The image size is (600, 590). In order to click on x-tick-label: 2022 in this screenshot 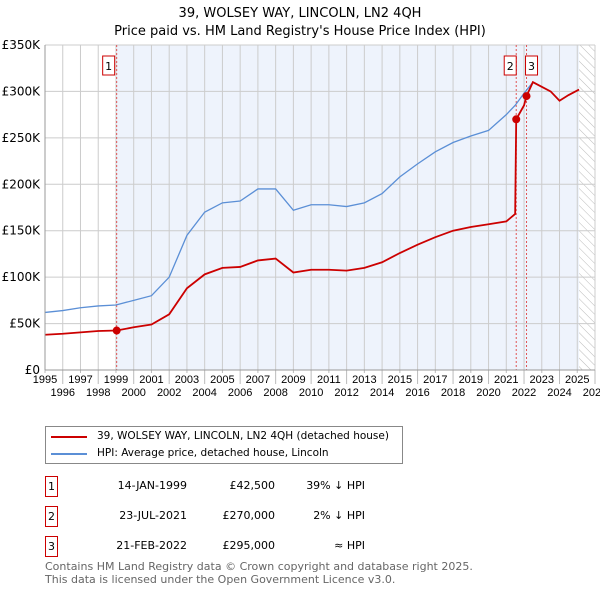, I will do `click(524, 393)`.